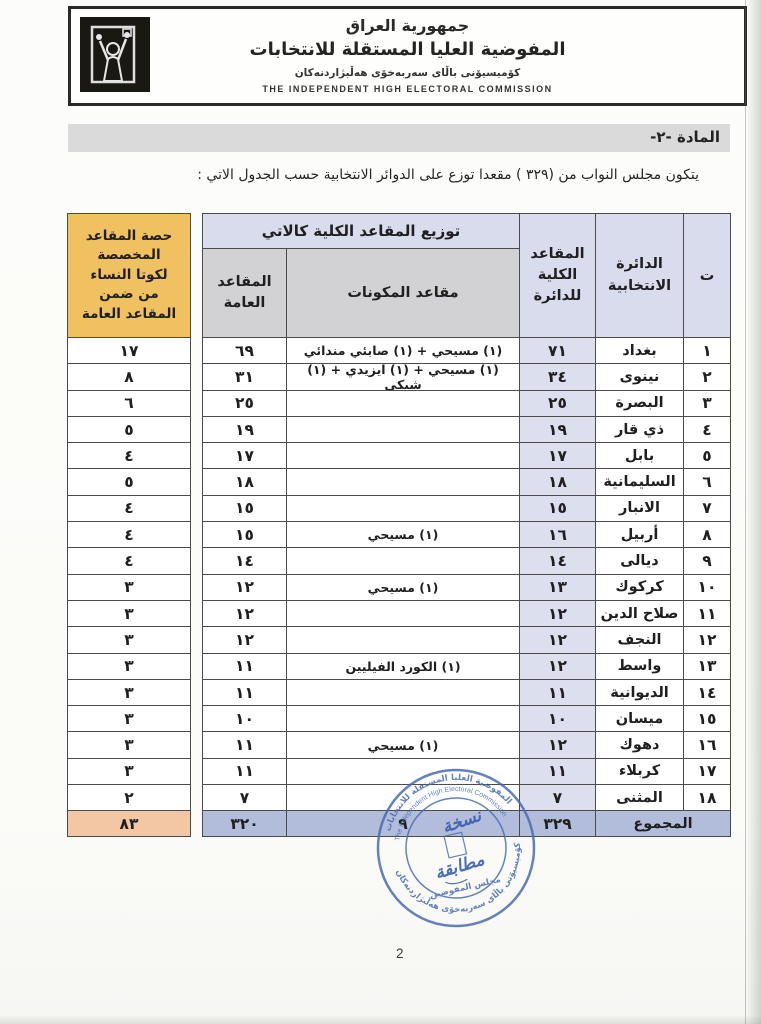 The image size is (761, 1024). I want to click on letterhead-commission-title-ar: المفوضية العليا المستقلة للانتخابات, so click(407, 49).